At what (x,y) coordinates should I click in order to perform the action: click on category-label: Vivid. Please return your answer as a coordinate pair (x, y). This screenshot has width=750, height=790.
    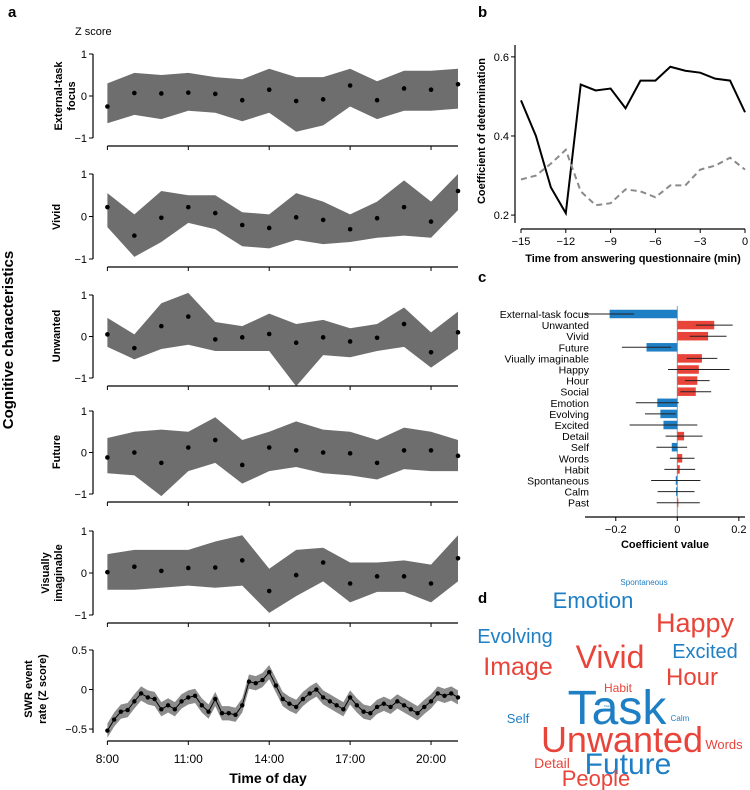
    Looking at the image, I should click on (577, 337).